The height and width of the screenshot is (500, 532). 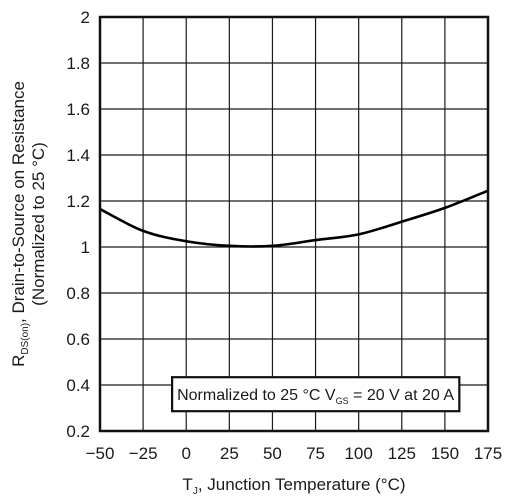 I want to click on x-axis-title-sub: J, so click(x=195, y=491).